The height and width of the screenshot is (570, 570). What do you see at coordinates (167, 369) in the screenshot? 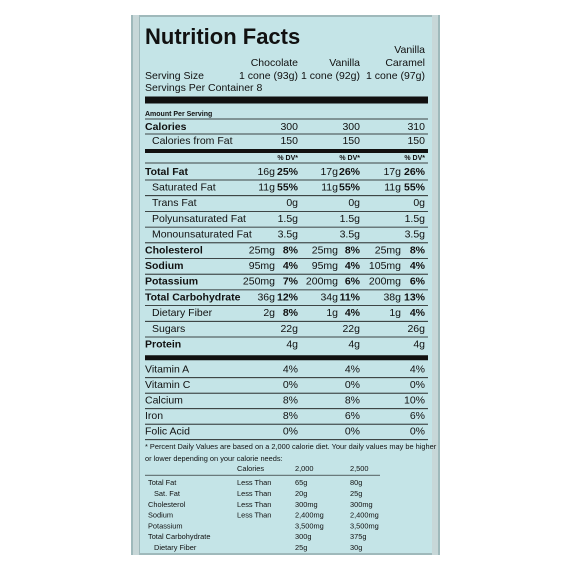
I see `vitamin-label: Vitamin A` at bounding box center [167, 369].